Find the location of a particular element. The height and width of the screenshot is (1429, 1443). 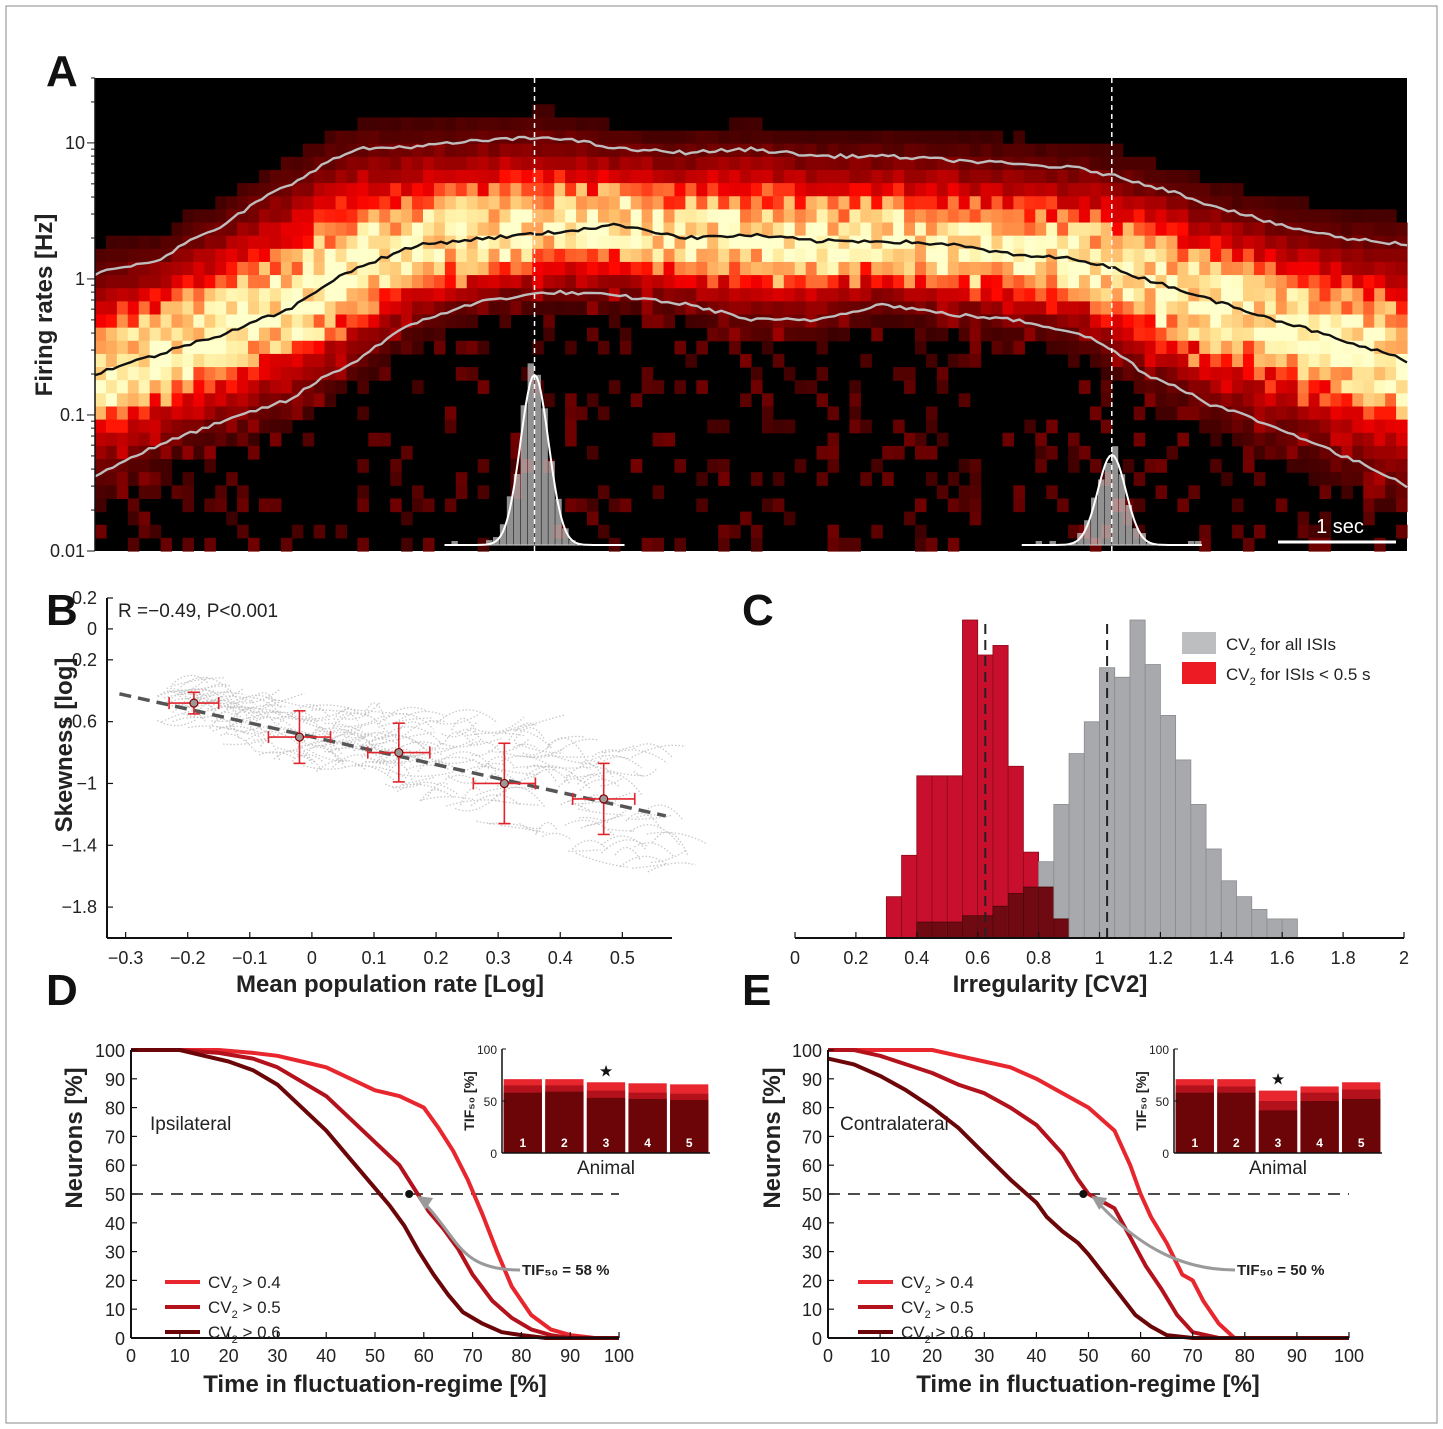

panel-b-ytick-label: −0.2 is located at coordinates (79, 660).